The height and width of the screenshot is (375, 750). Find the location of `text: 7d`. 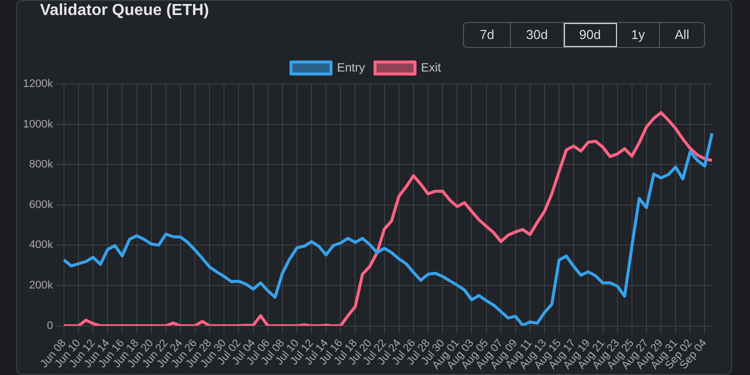

text: 7d is located at coordinates (487, 35).